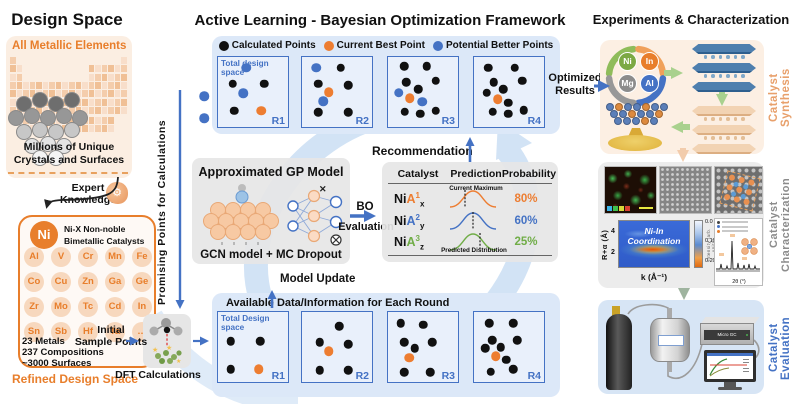  I want to click on round-box: R3, so click(423, 347).